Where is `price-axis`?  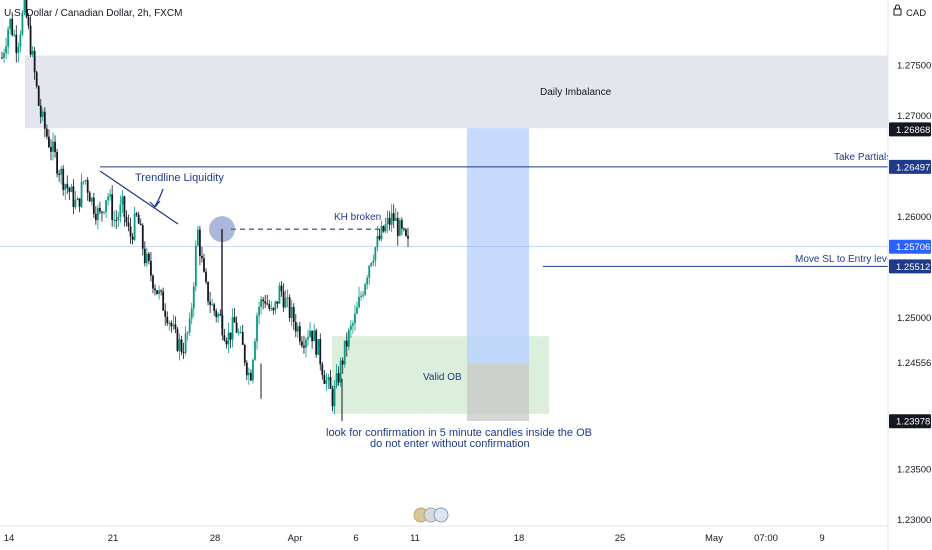
price-axis is located at coordinates (910, 275).